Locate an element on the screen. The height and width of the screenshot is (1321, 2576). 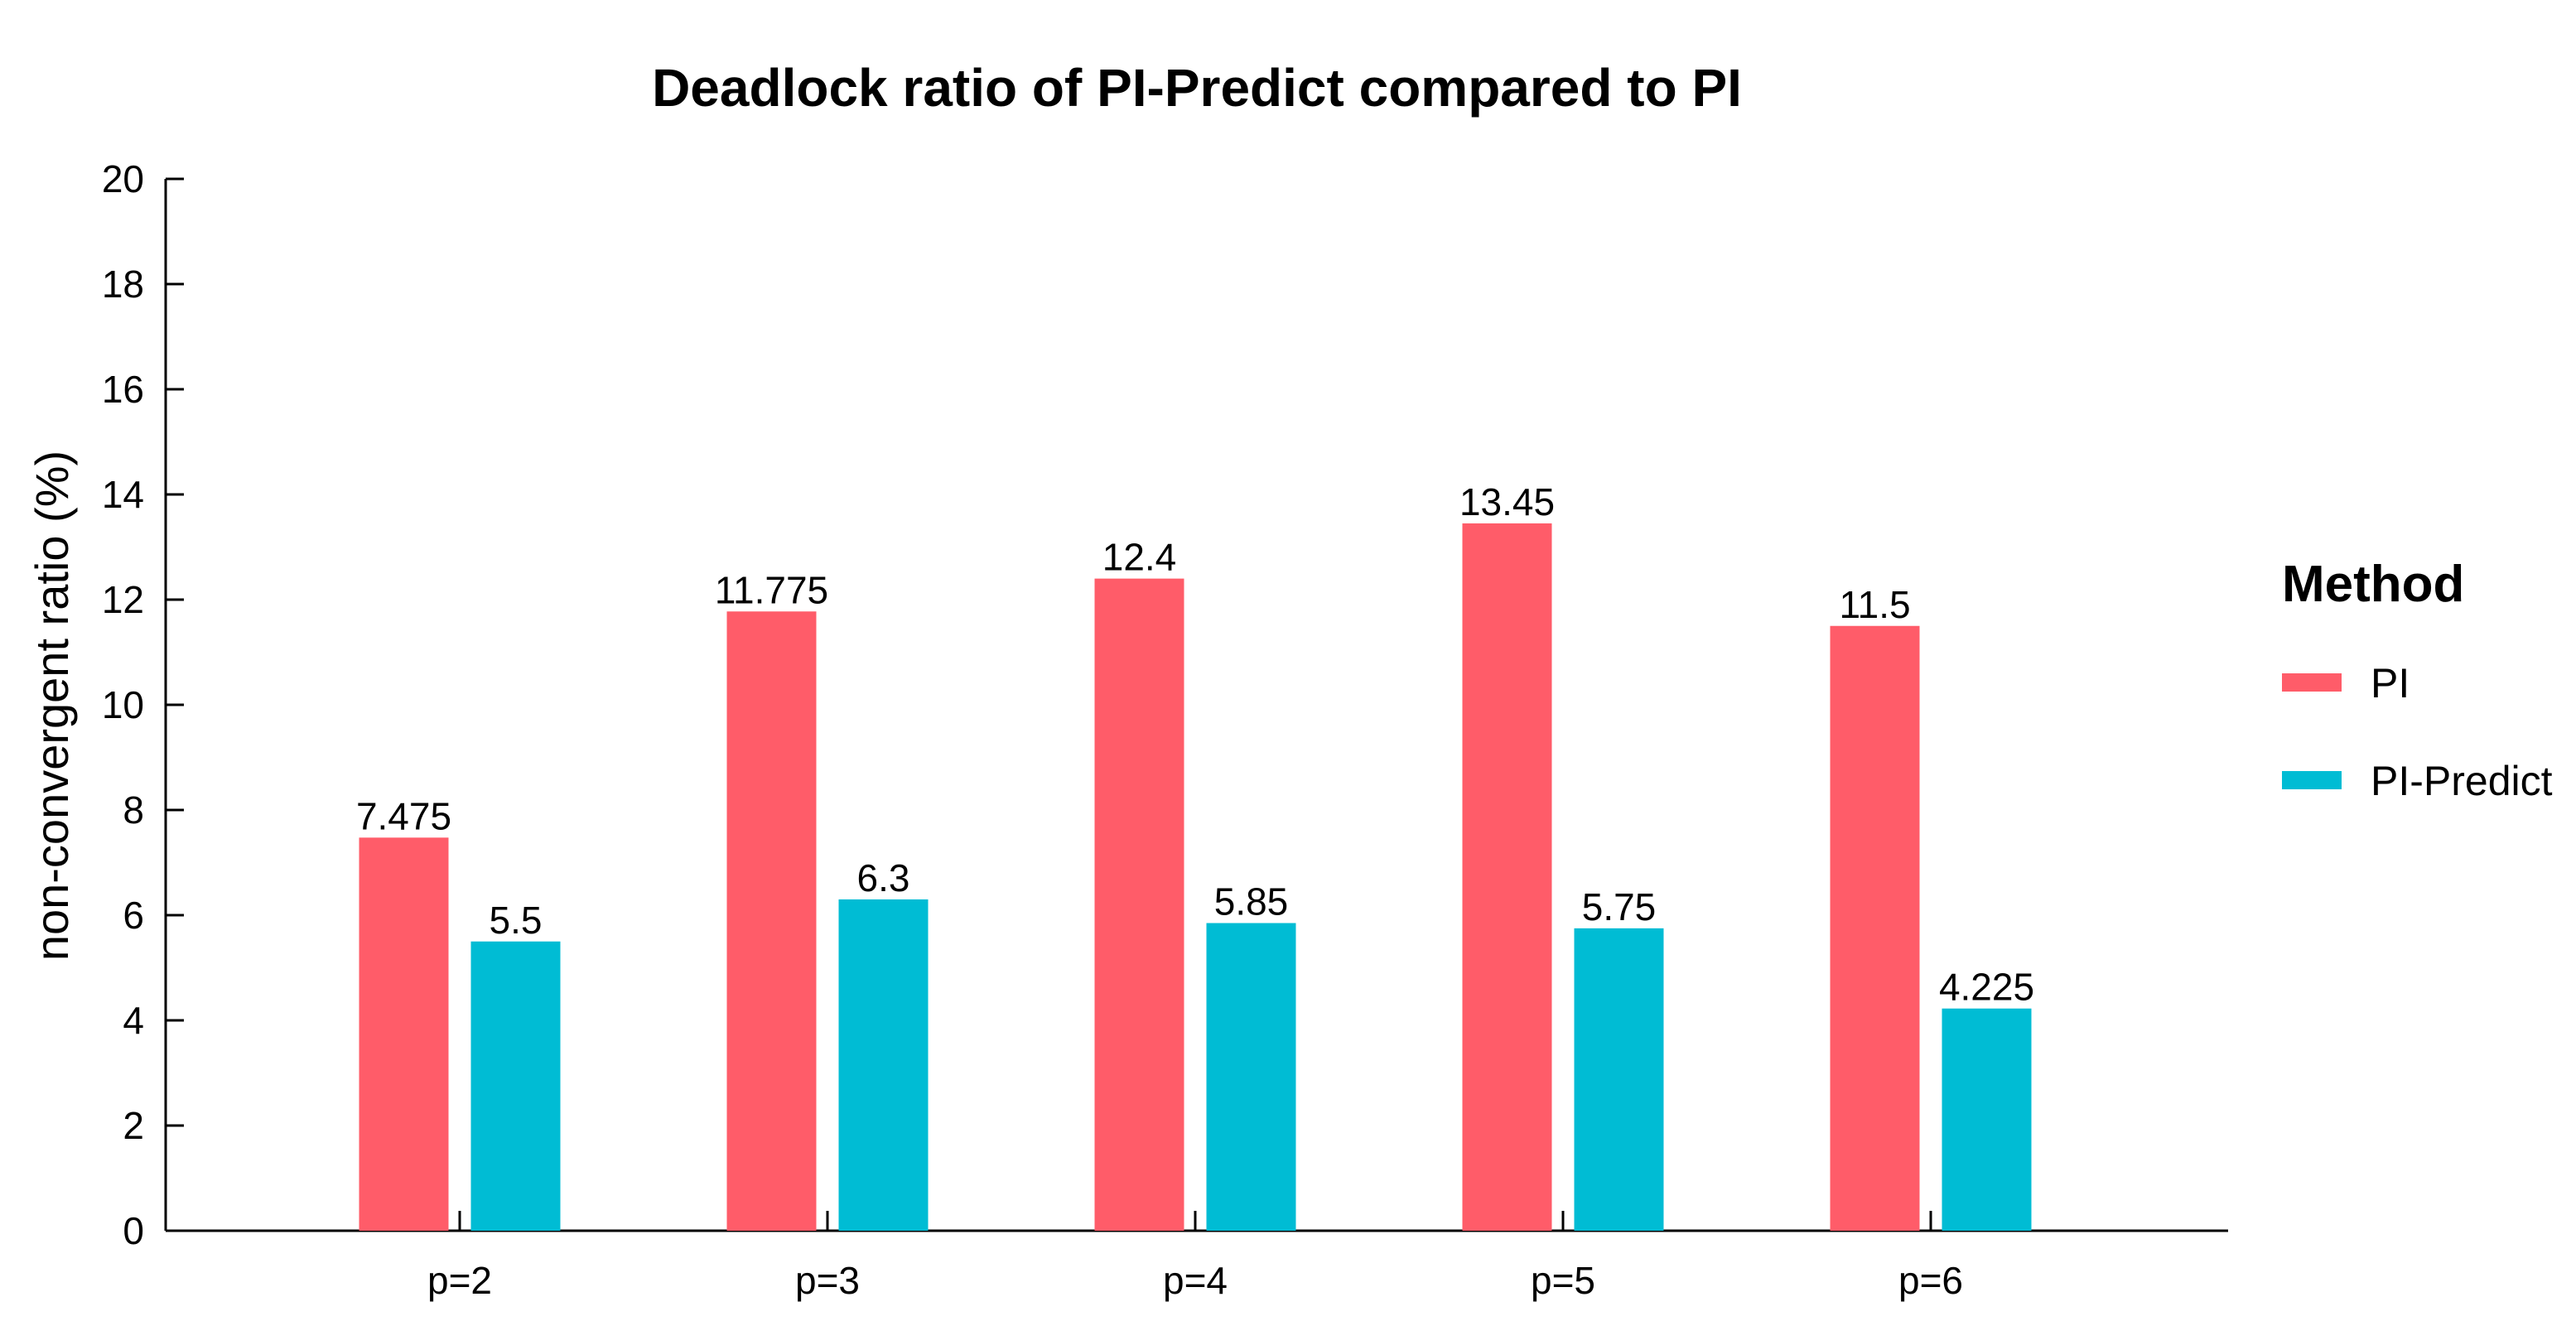
data-label: 5.5 is located at coordinates (516, 920).